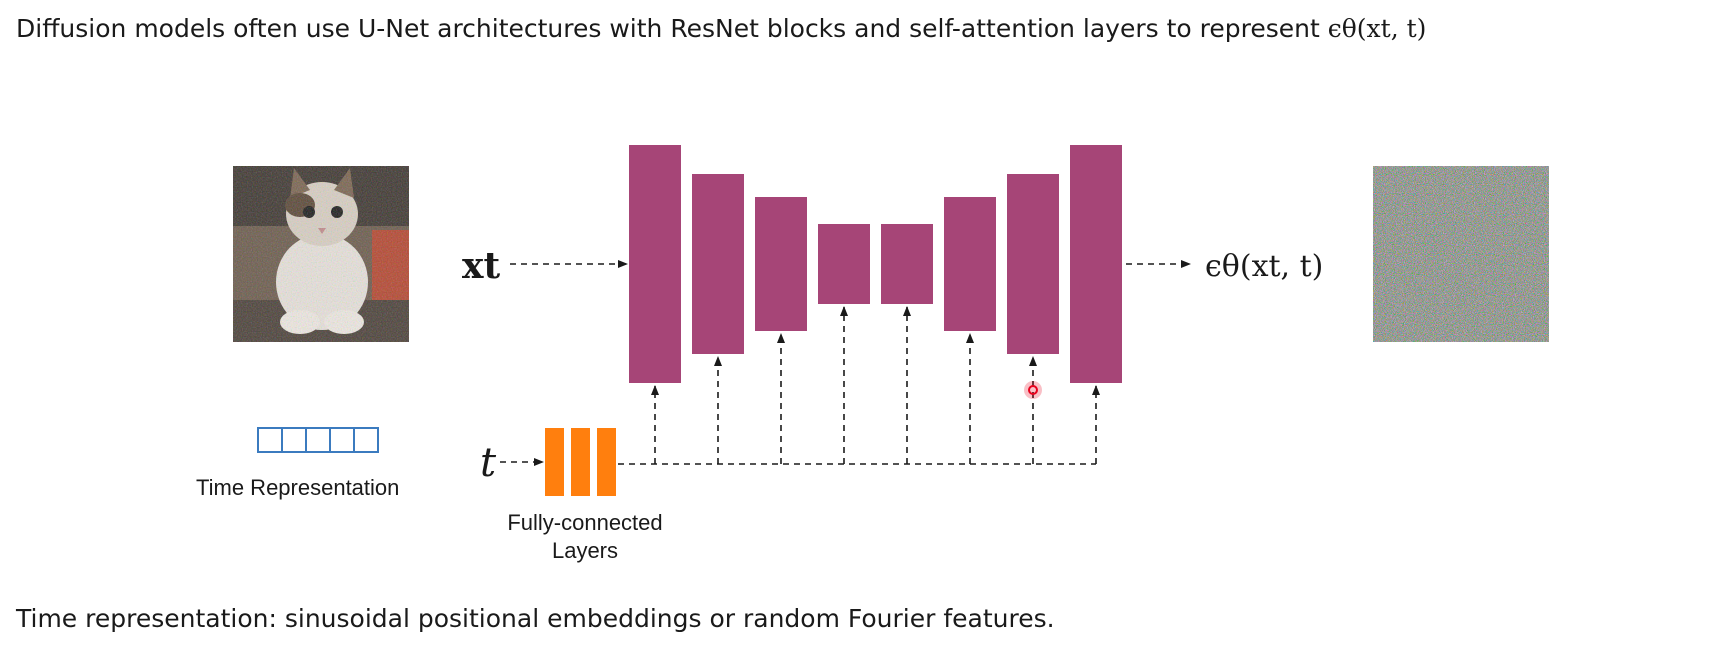 The width and height of the screenshot is (1709, 659). I want to click on output-label: ϵθ(xt, t), so click(1264, 266).